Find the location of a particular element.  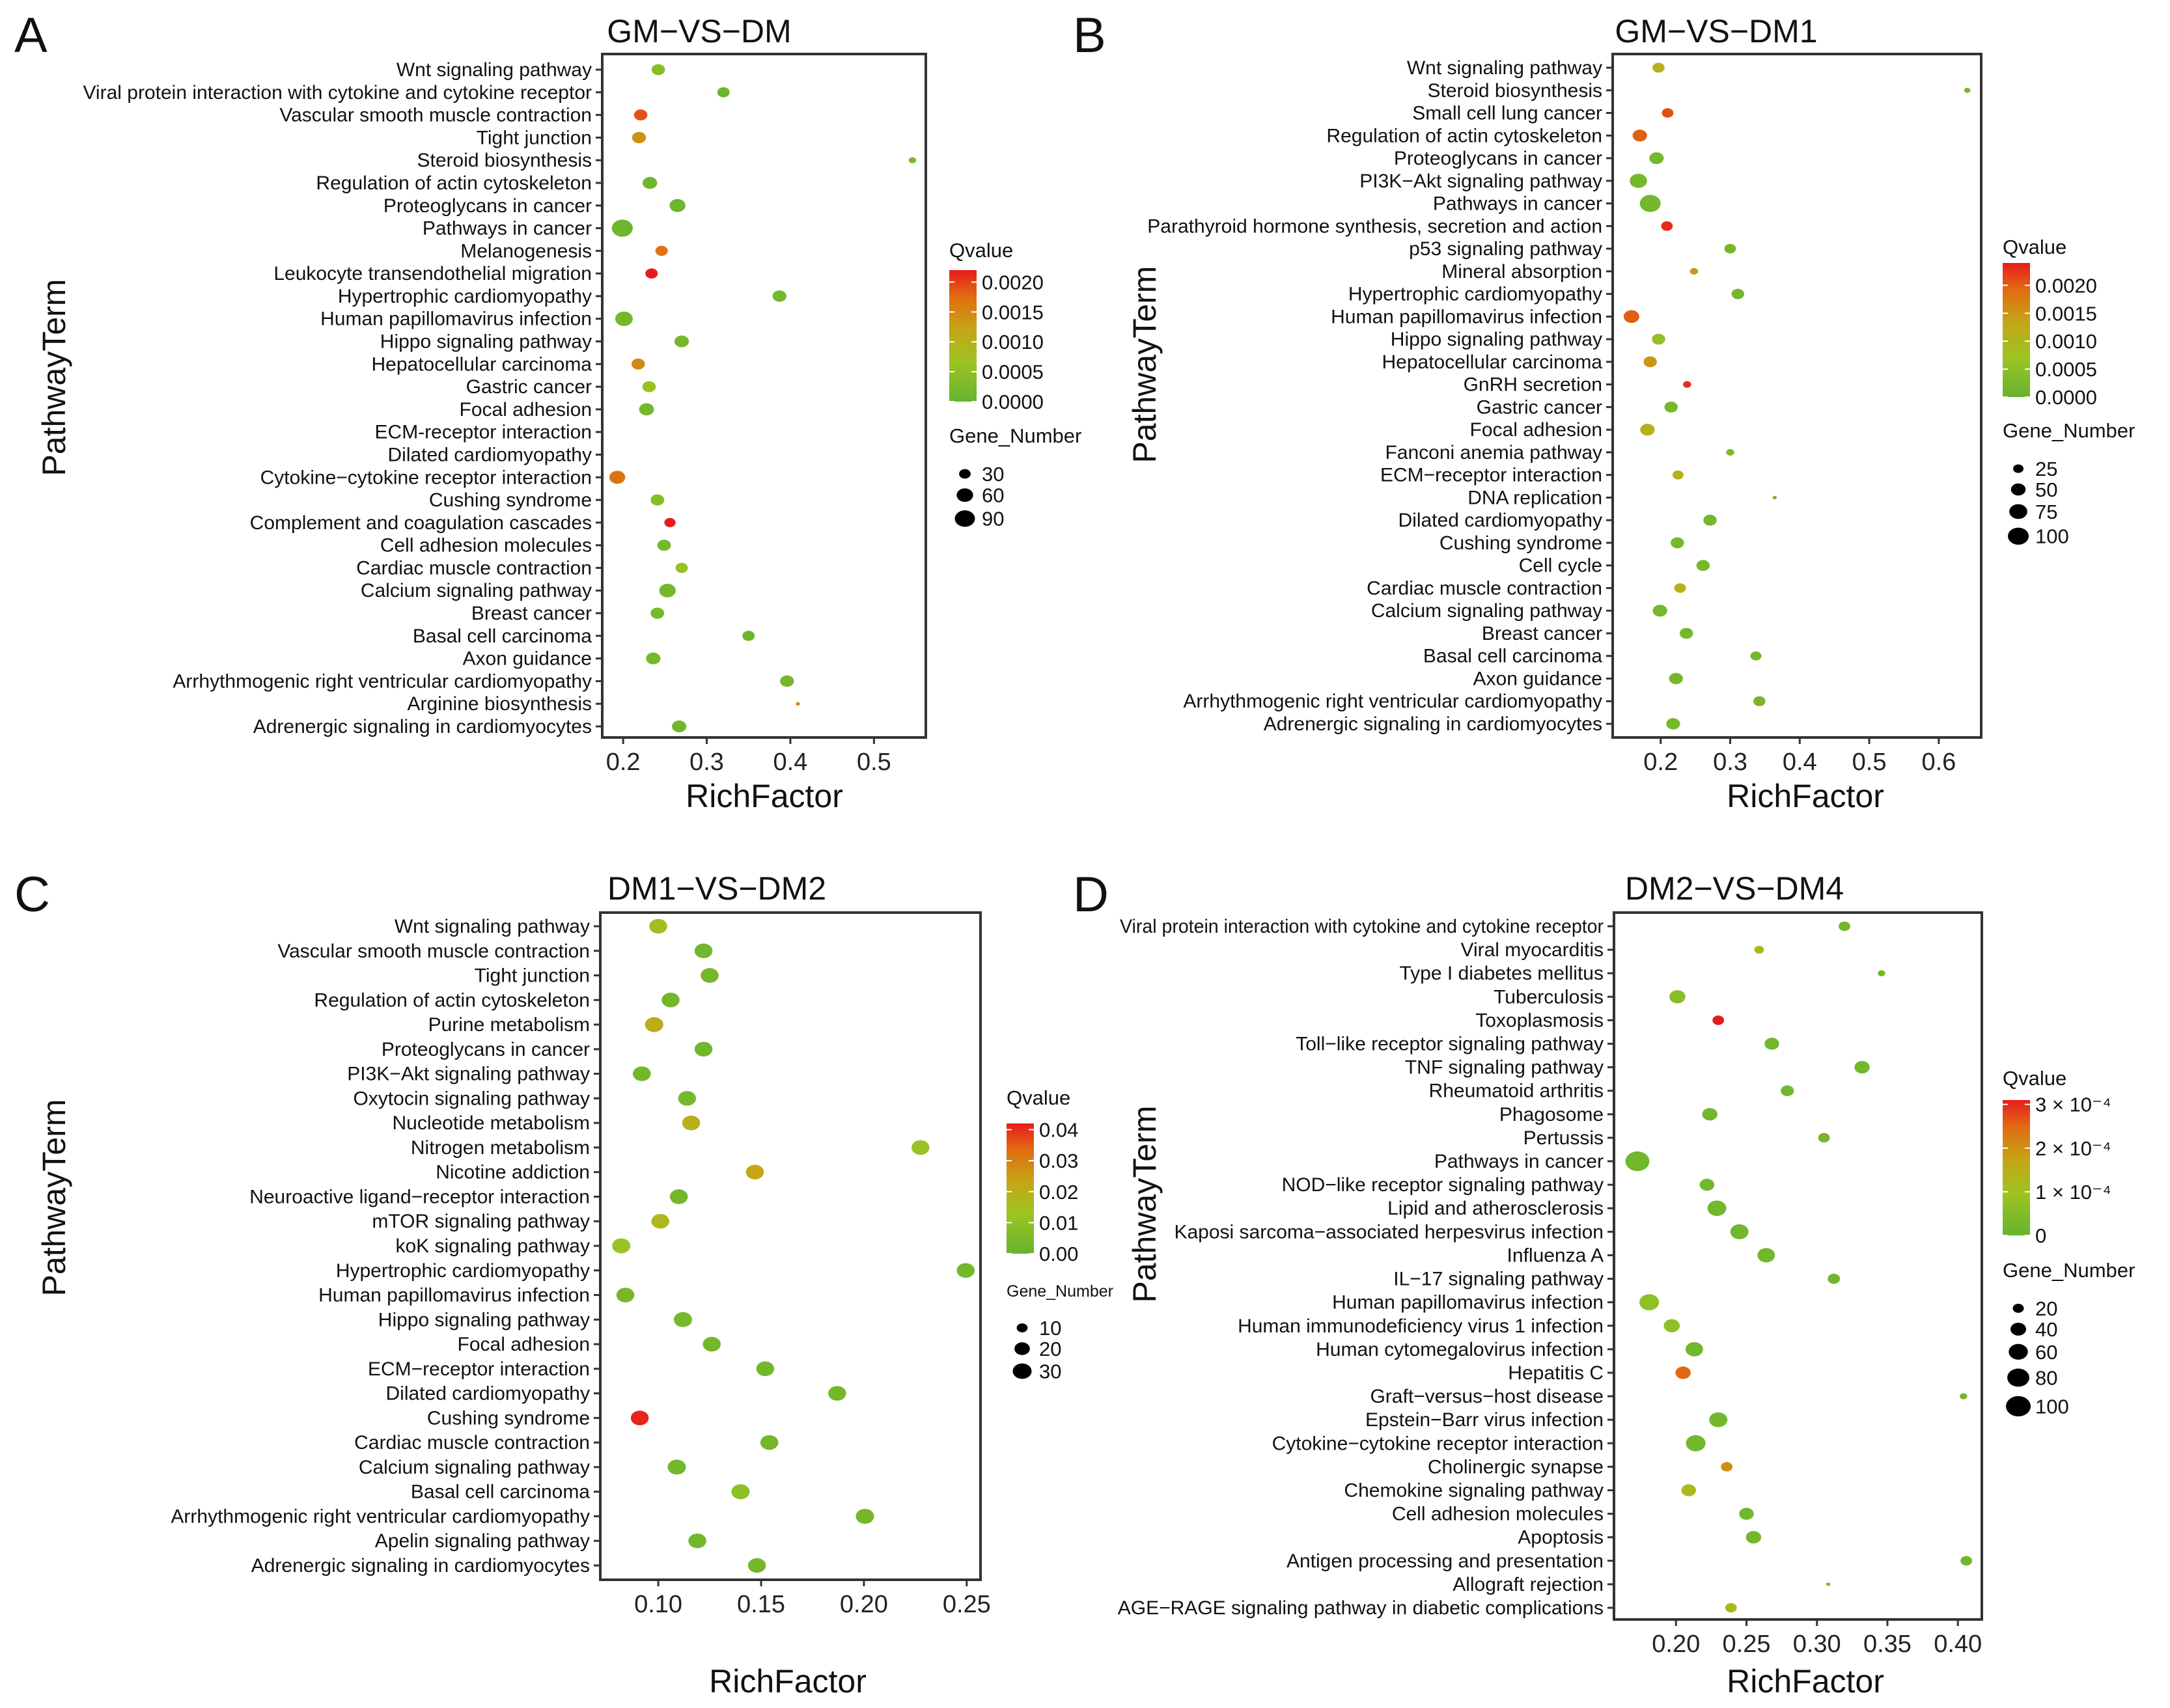

pathway-label: koK signaling pathway is located at coordinates (492, 1246).